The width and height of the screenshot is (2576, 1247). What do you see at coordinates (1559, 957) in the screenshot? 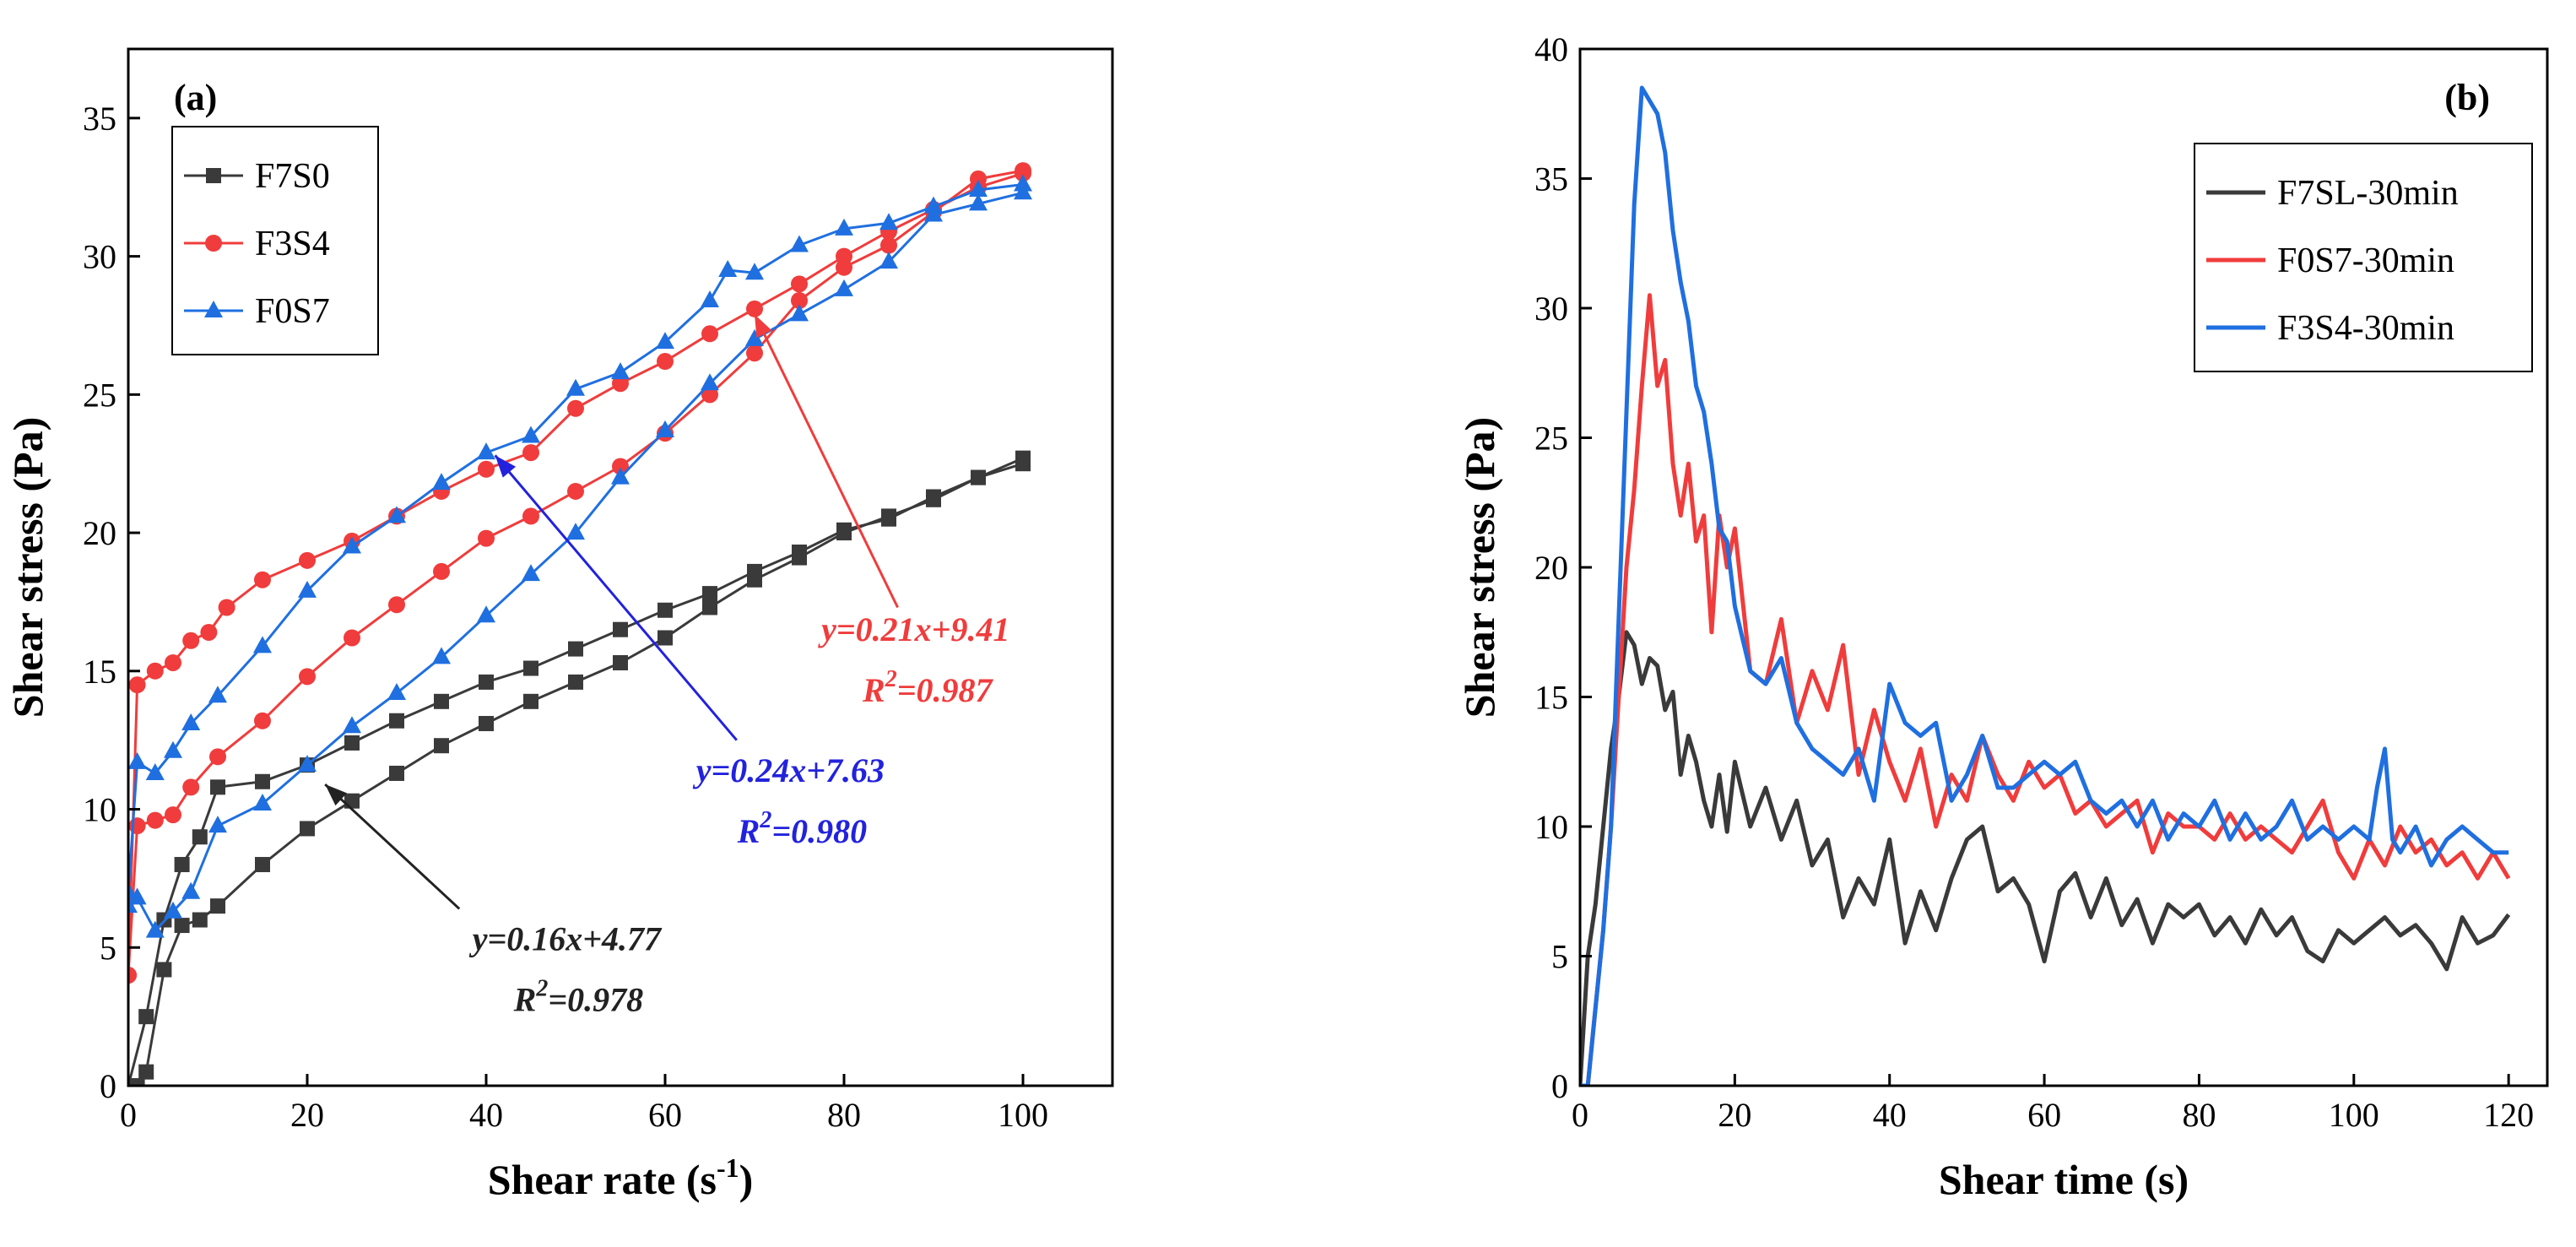
I see `y-tick-label: 5` at bounding box center [1559, 957].